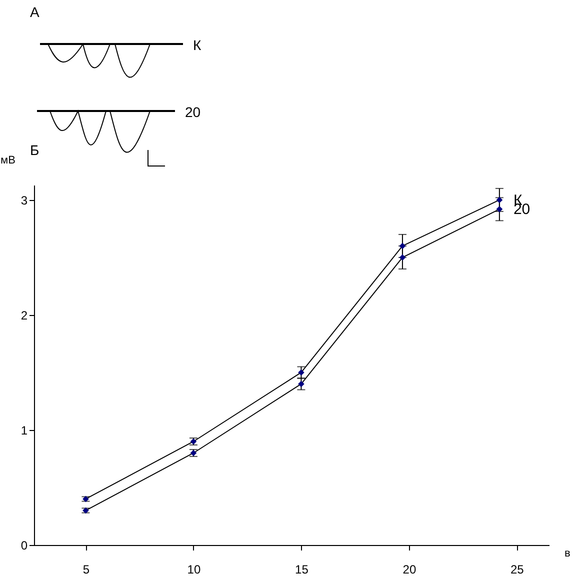 Image resolution: width=583 pixels, height=585 pixels. Describe the element at coordinates (197, 45) in the screenshot. I see `text: К` at that location.